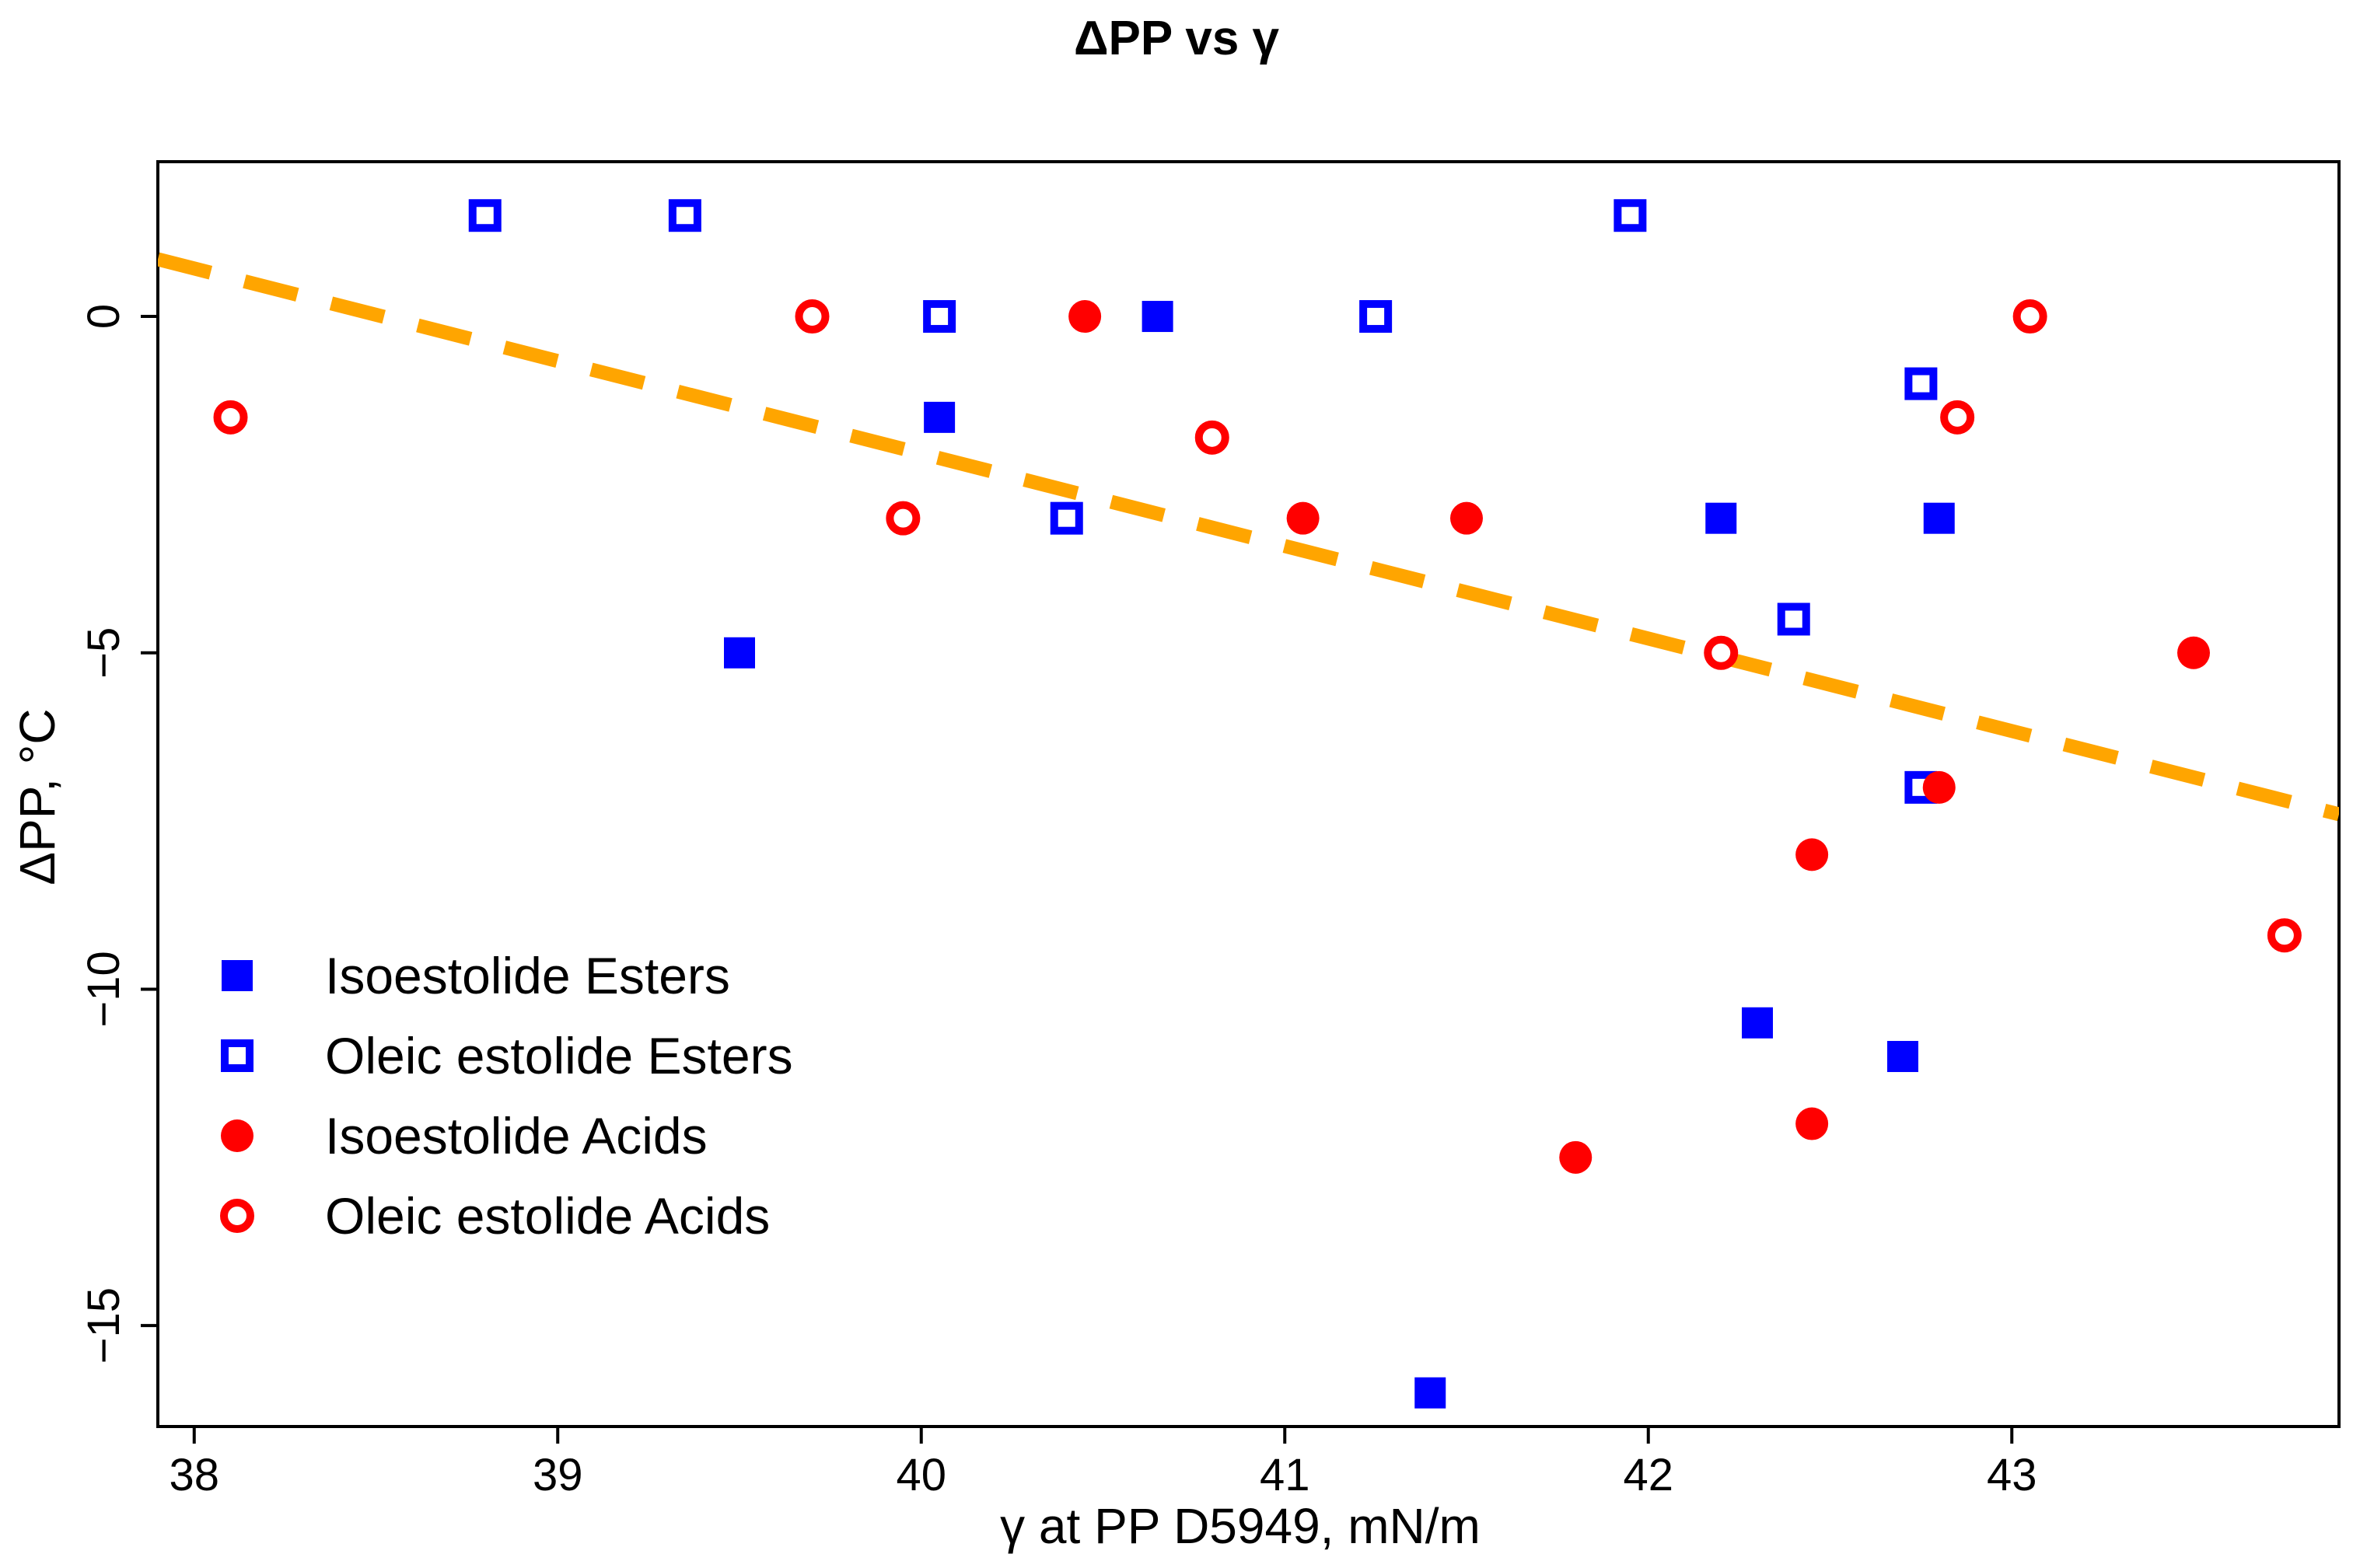  What do you see at coordinates (104, 989) in the screenshot?
I see `y-tick-label: −10` at bounding box center [104, 989].